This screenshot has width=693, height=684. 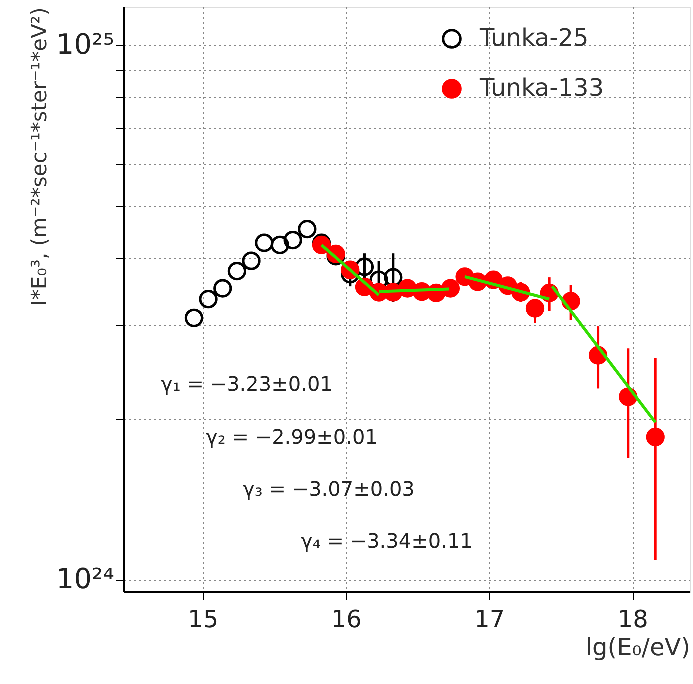 What do you see at coordinates (85, 44) in the screenshot?
I see `y-tick-label: 10²⁵` at bounding box center [85, 44].